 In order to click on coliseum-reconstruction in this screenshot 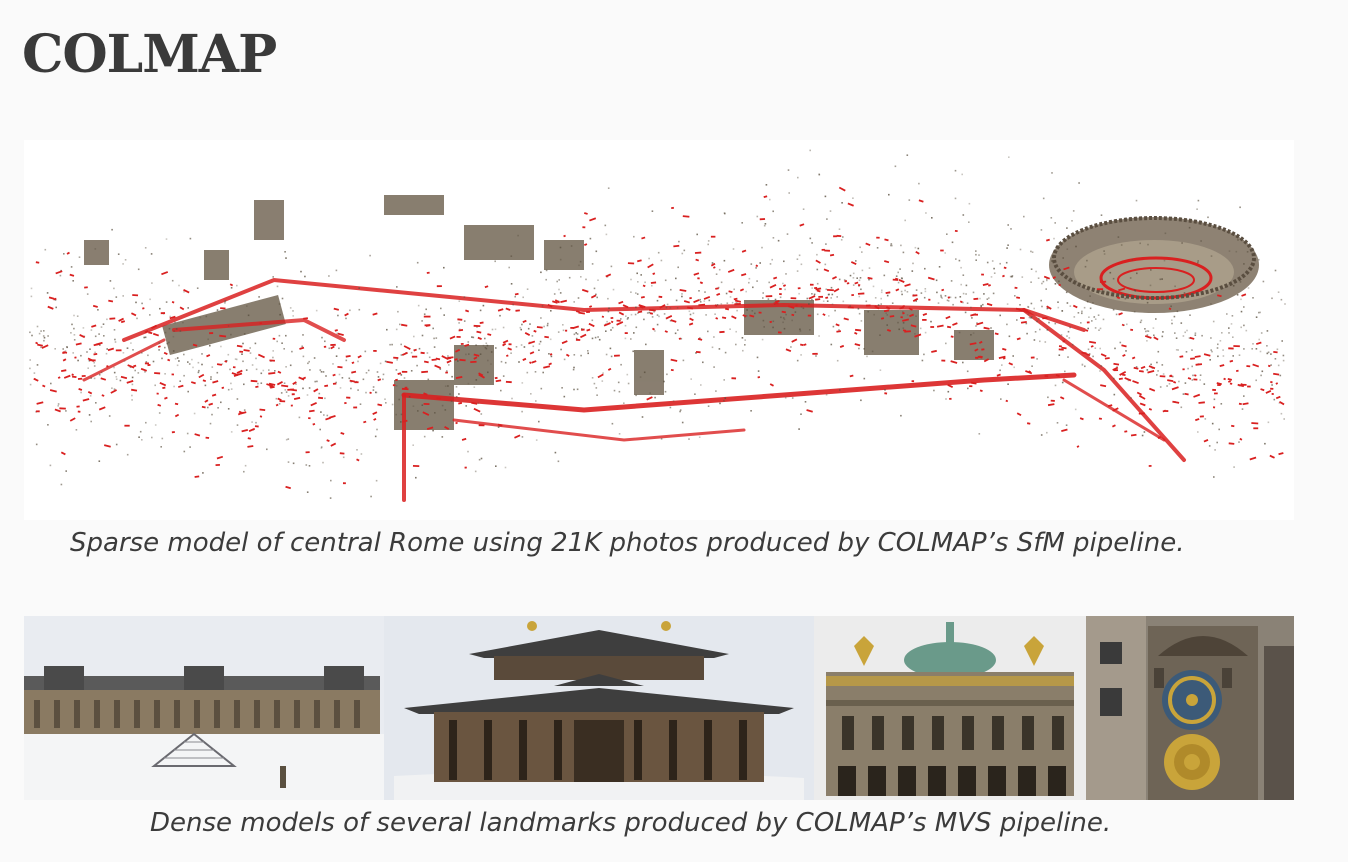, I will do `click(1154, 264)`.